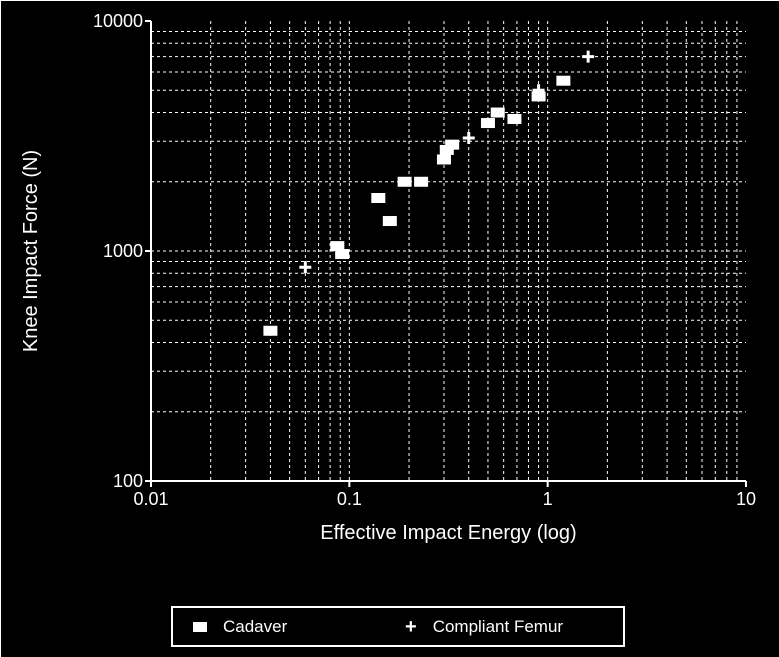 The width and height of the screenshot is (779, 657). I want to click on y-tick-label: 100, so click(128, 481).